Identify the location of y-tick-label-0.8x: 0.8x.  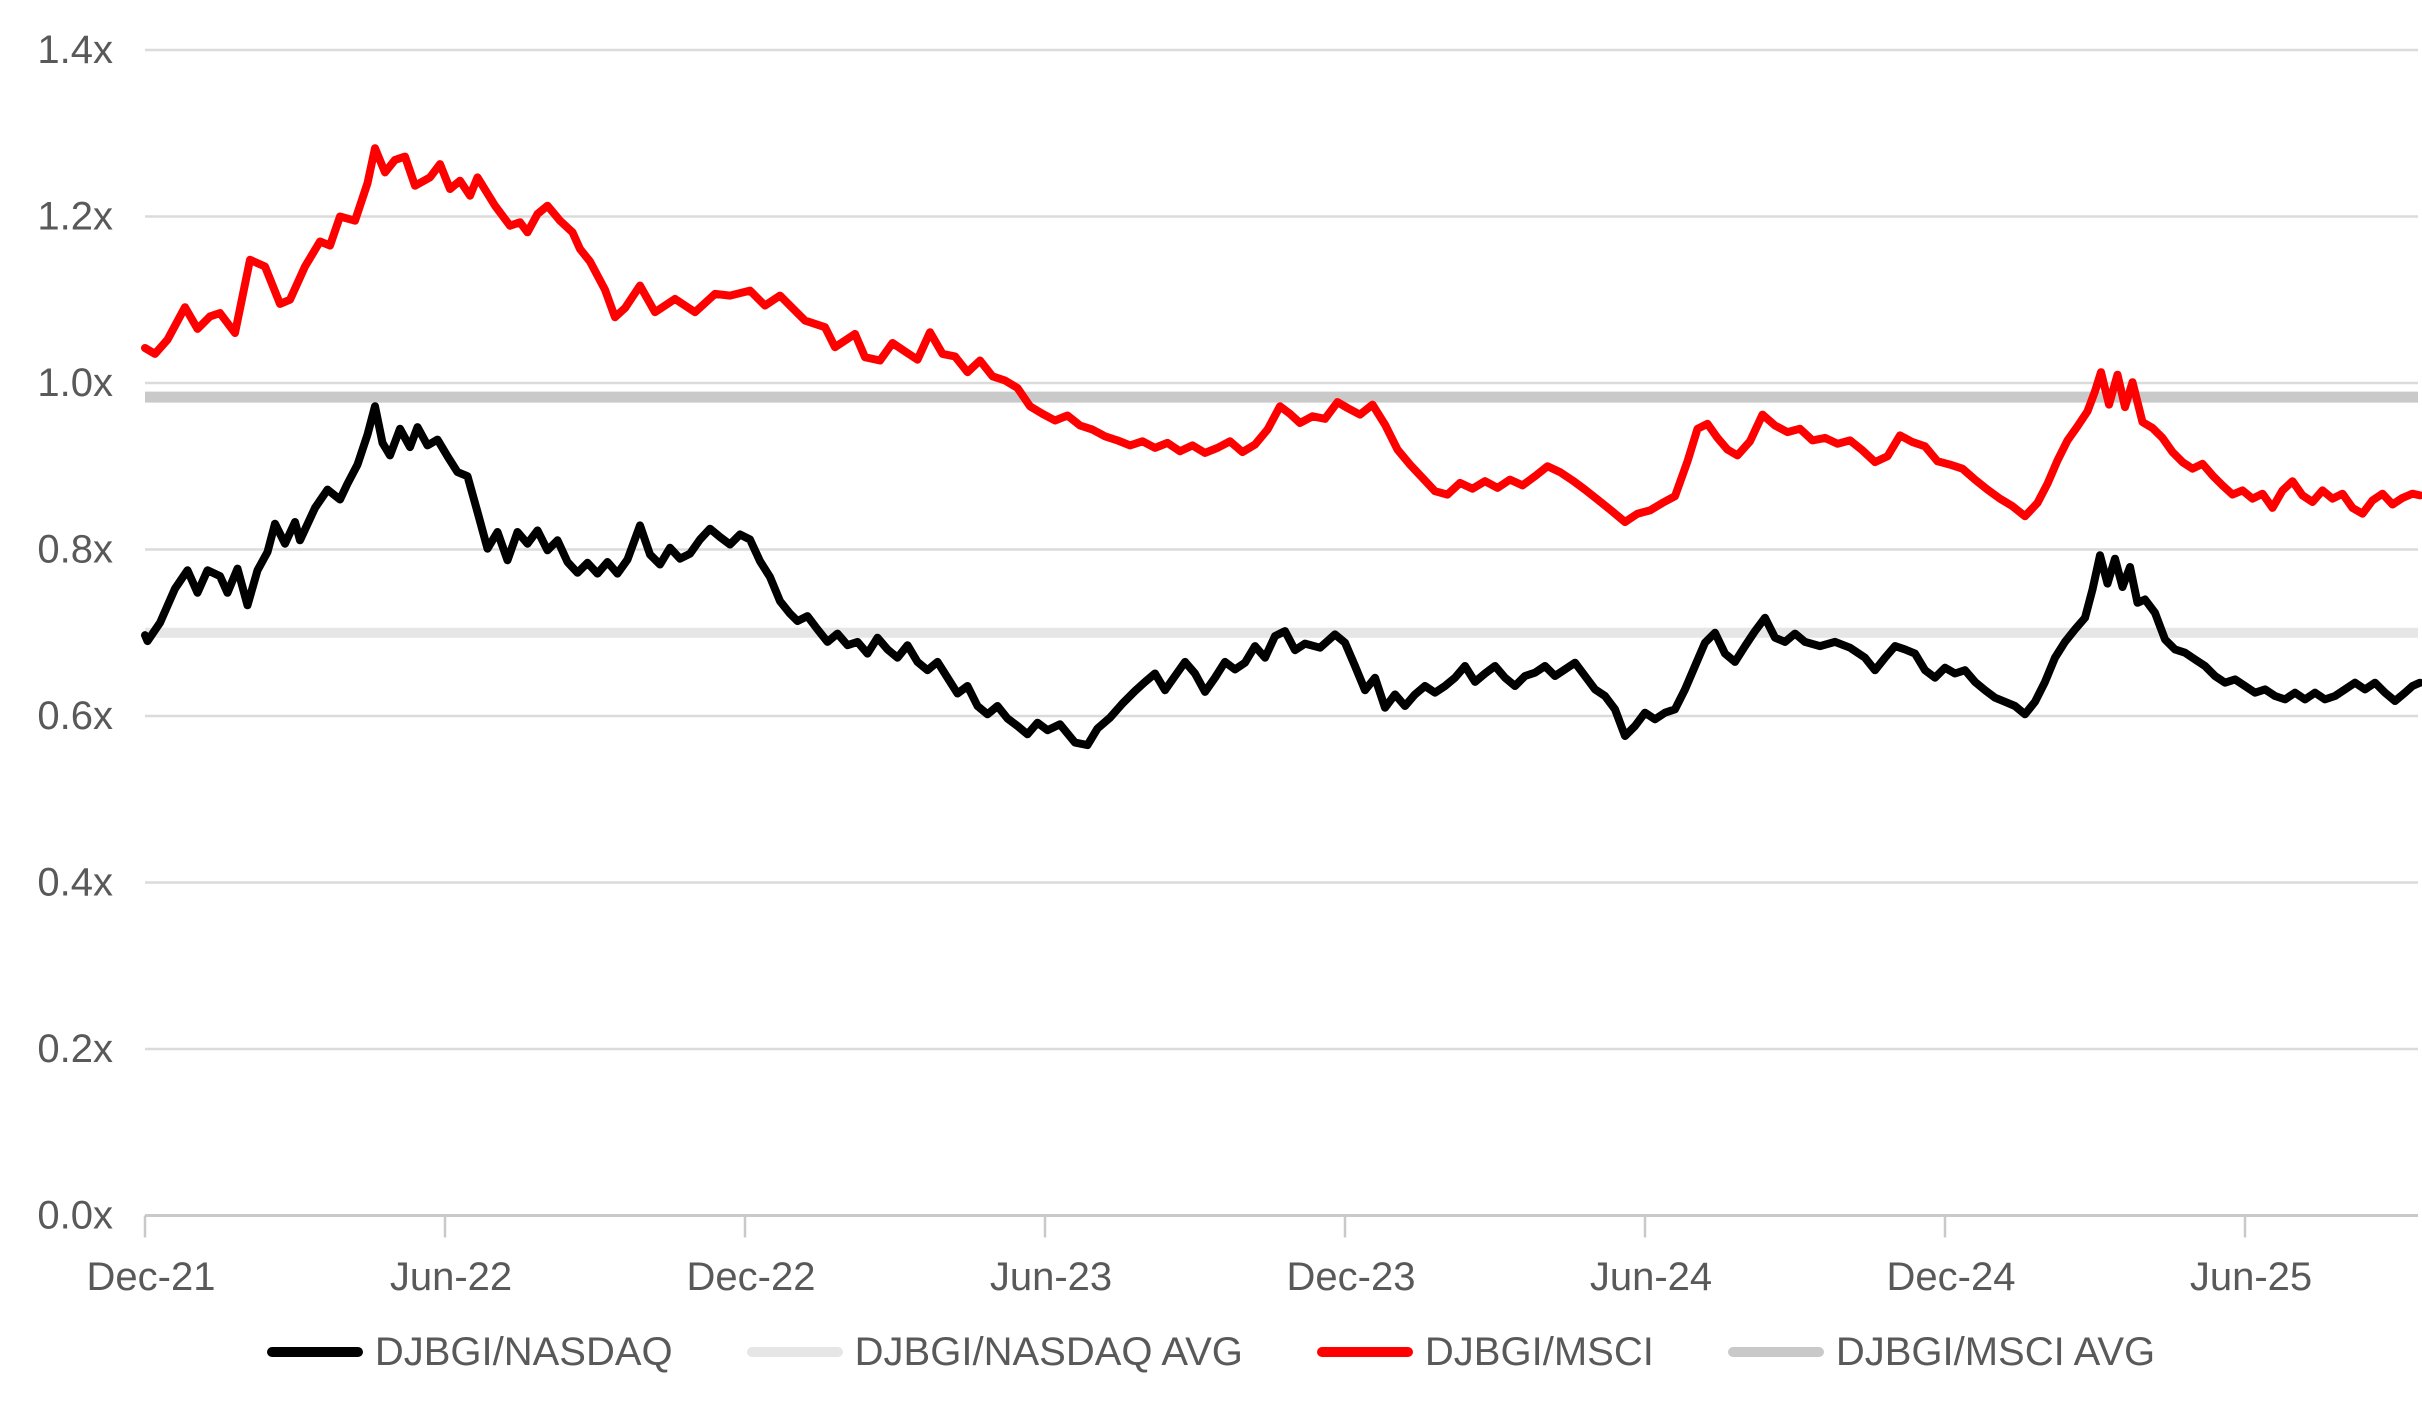
(75, 550).